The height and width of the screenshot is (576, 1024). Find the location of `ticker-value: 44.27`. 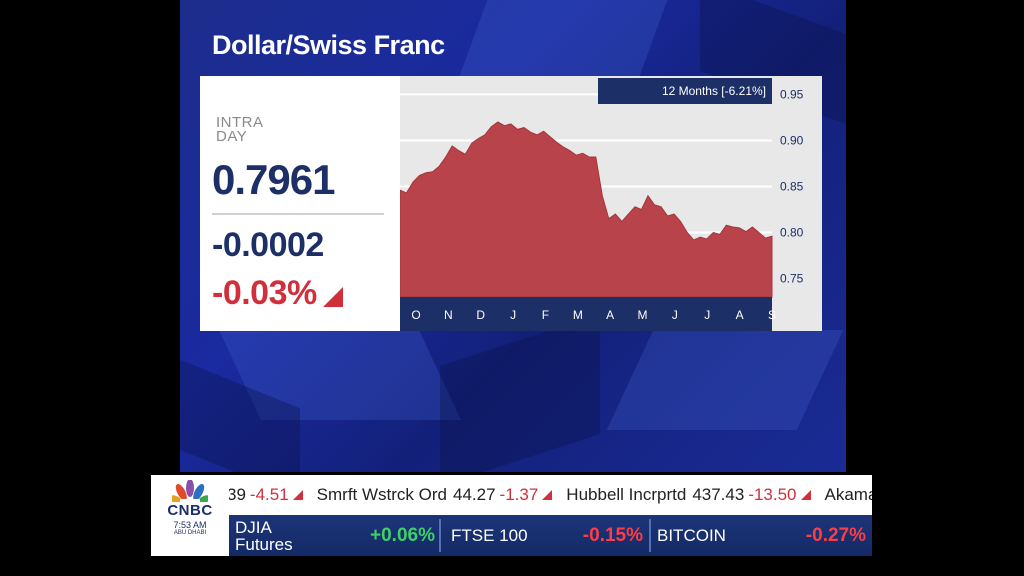

ticker-value: 44.27 is located at coordinates (474, 494).